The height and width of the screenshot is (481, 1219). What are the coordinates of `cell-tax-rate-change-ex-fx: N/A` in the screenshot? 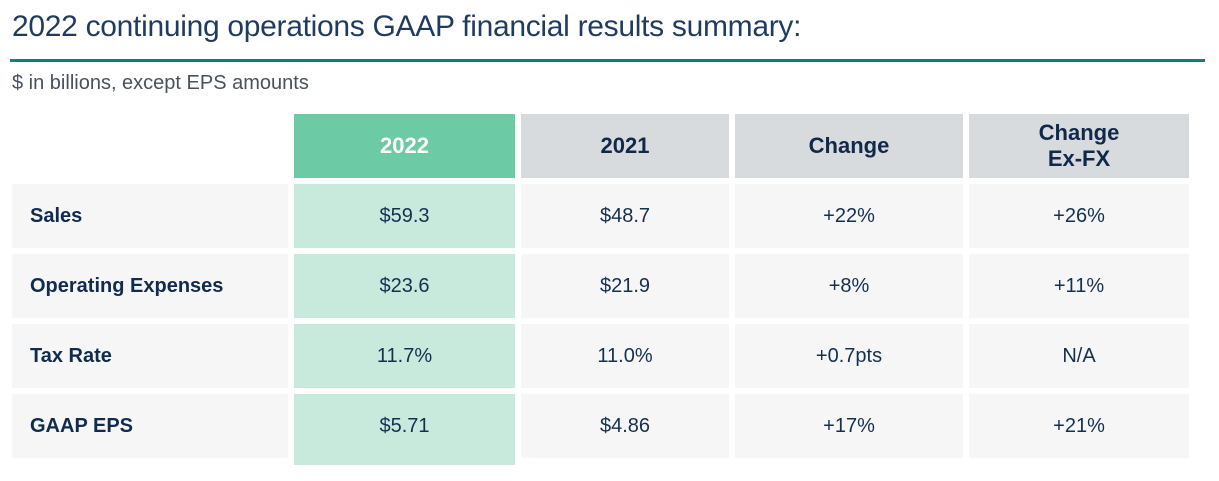 It's located at (1079, 356).